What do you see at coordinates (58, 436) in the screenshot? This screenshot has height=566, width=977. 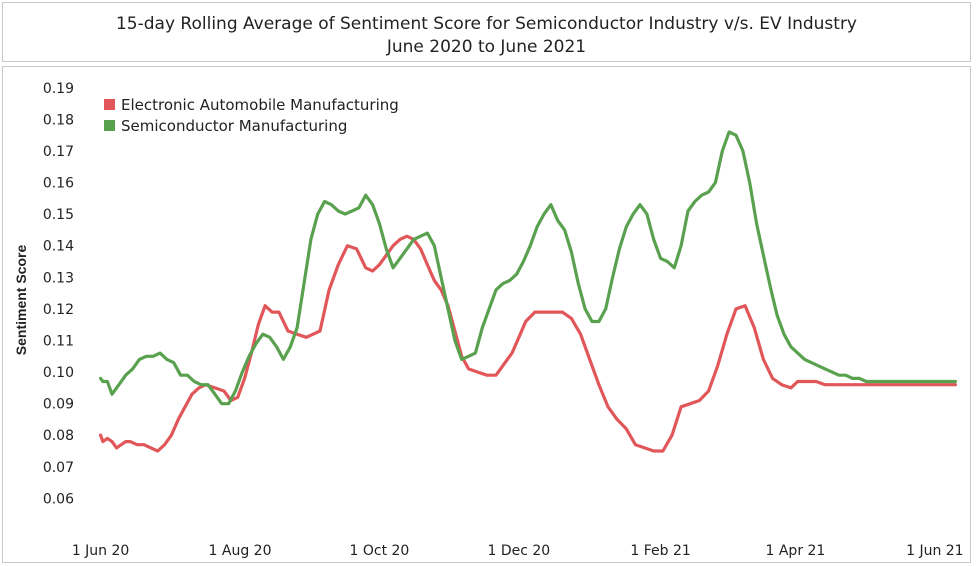 I see `y-tick-label: 0.08` at bounding box center [58, 436].